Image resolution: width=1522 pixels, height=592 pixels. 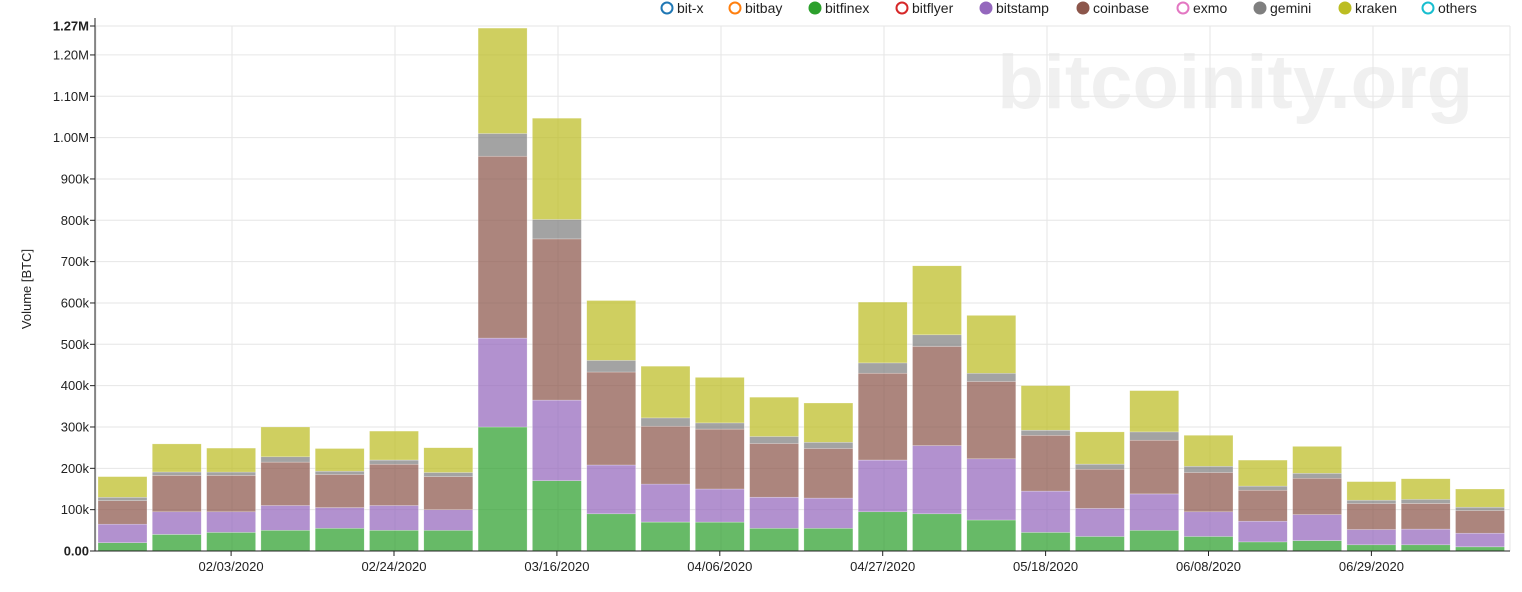 What do you see at coordinates (556, 566) in the screenshot?
I see `x-tick-label-2: 03/16/2020` at bounding box center [556, 566].